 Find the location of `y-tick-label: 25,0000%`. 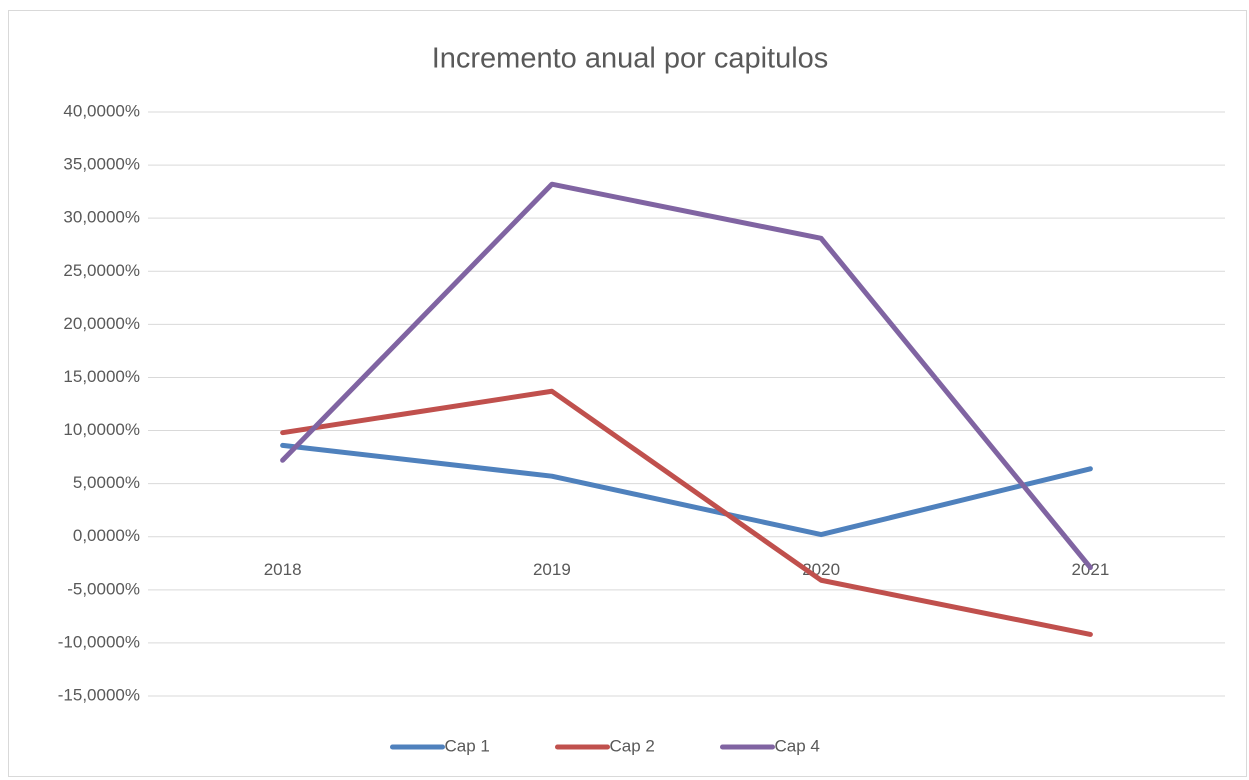

y-tick-label: 25,0000% is located at coordinates (101, 270).